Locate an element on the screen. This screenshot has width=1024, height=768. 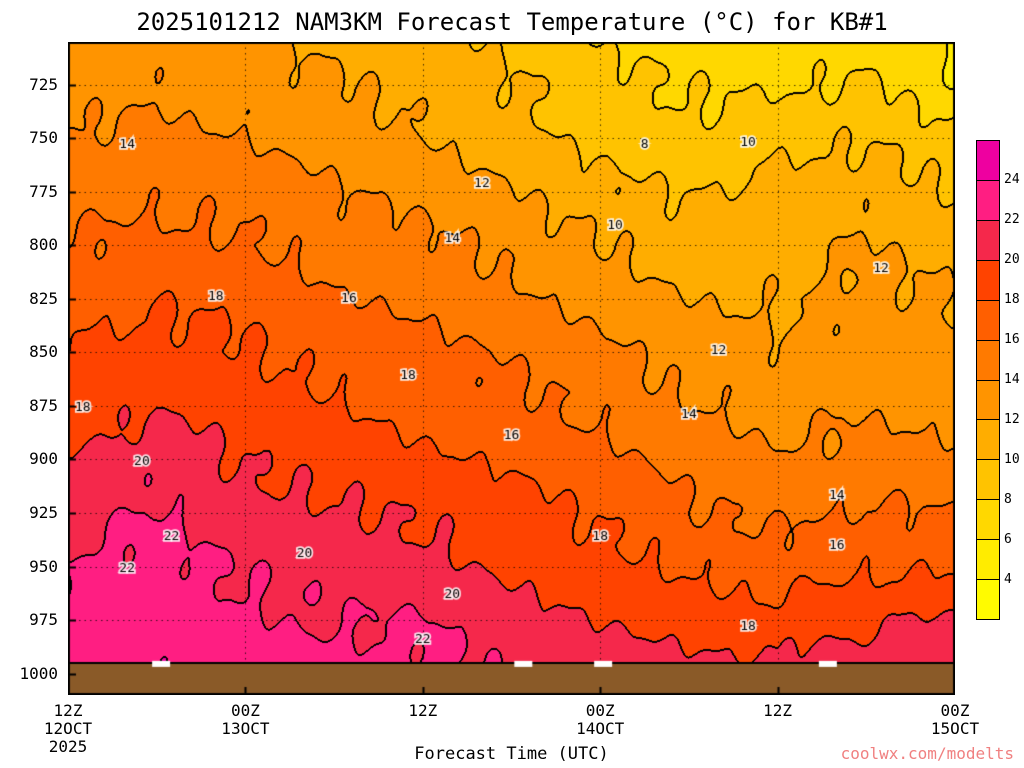
x-date-label: 14OCT is located at coordinates (600, 728).